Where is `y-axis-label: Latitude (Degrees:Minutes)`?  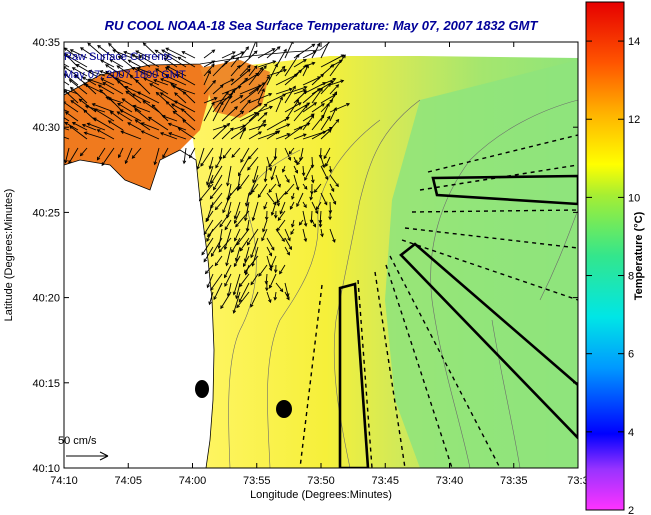
y-axis-label: Latitude (Degrees:Minutes) is located at coordinates (9, 255).